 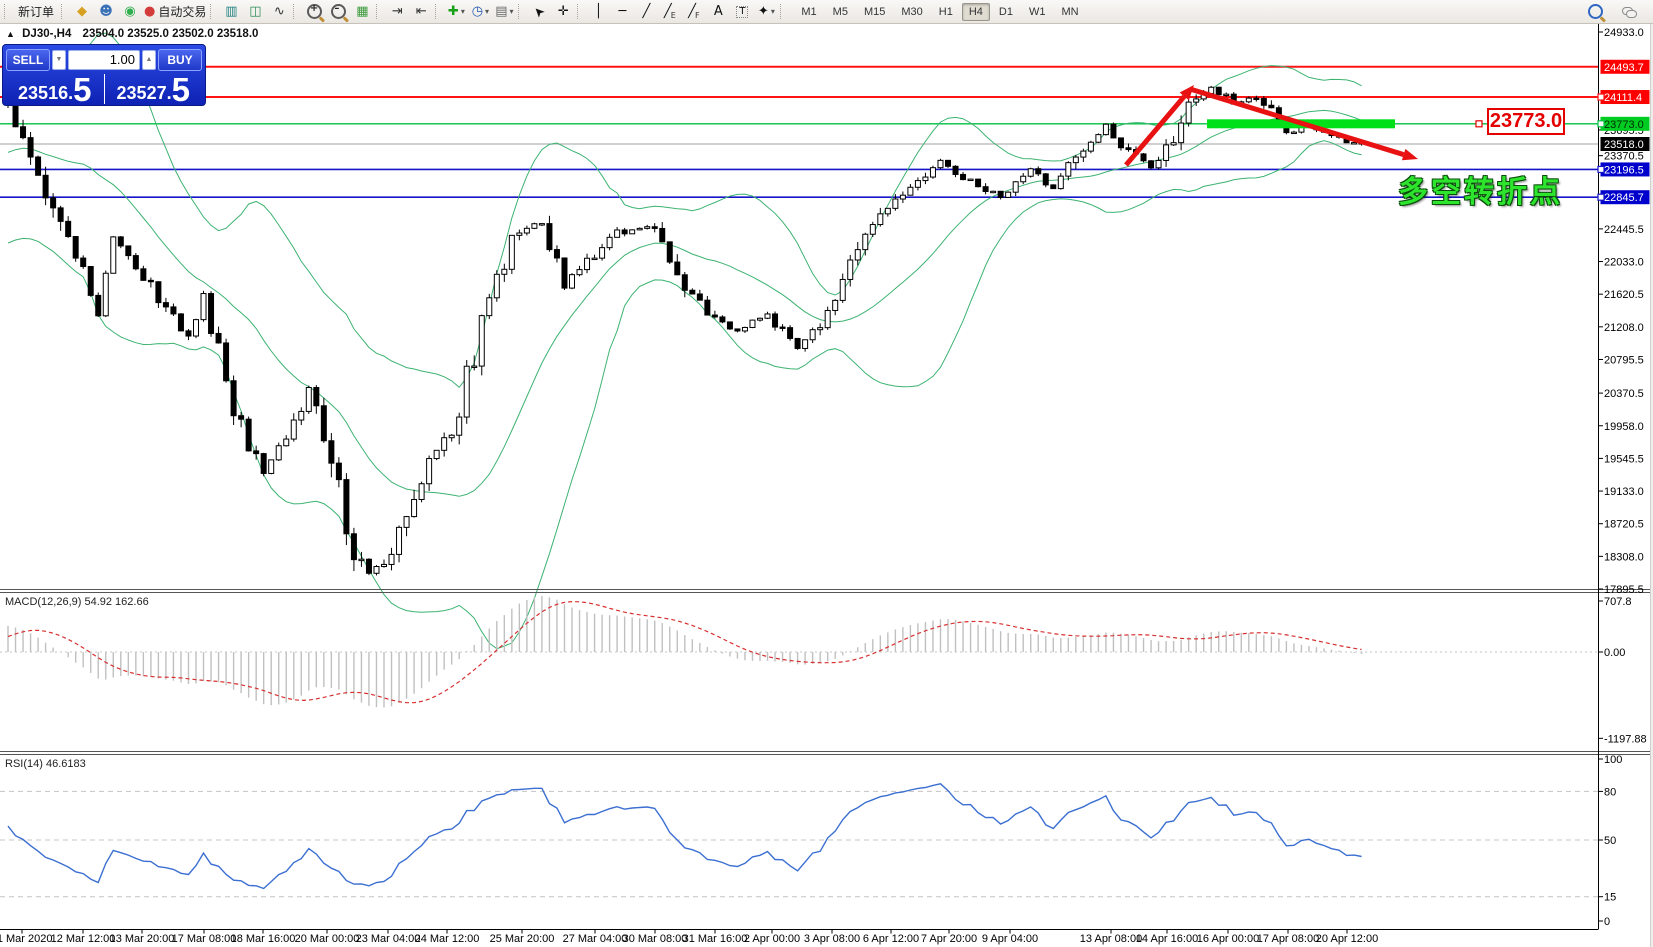 What do you see at coordinates (1479, 124) in the screenshot?
I see `price-box-handle` at bounding box center [1479, 124].